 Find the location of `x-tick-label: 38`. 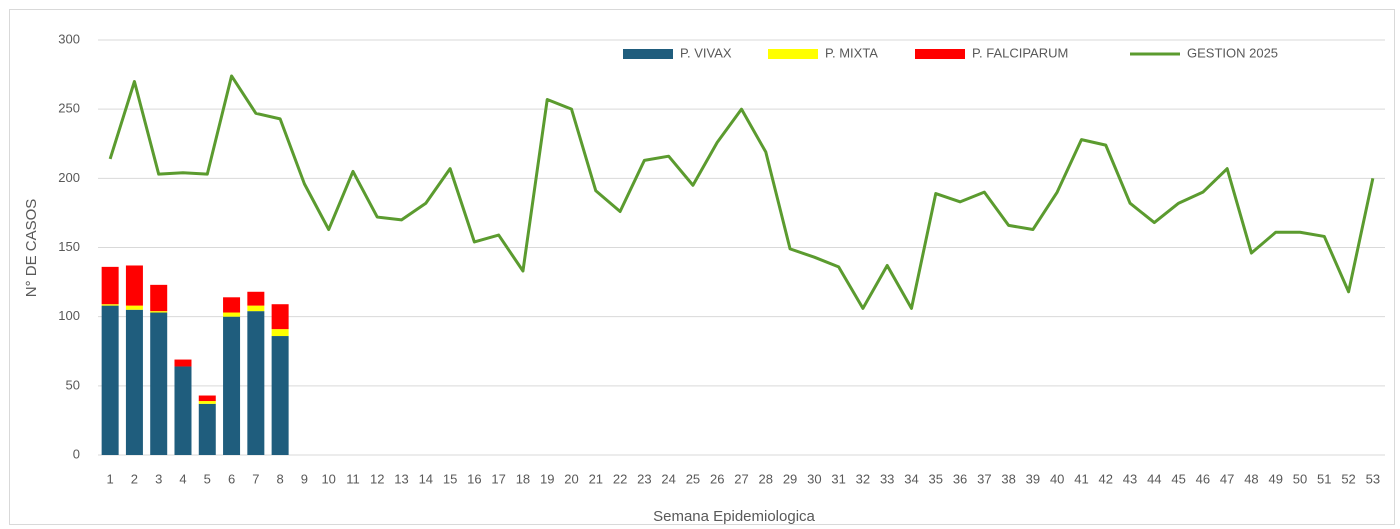

x-tick-label: 38 is located at coordinates (1008, 478).